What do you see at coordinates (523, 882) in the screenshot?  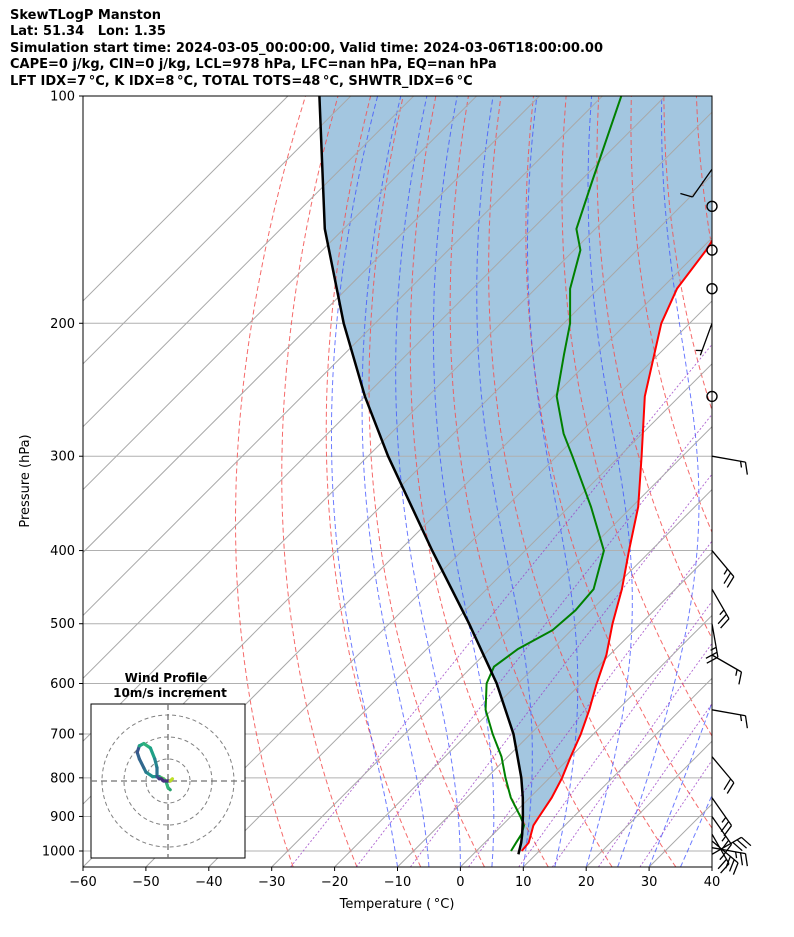 I see `x-tick-label: 10` at bounding box center [523, 882].